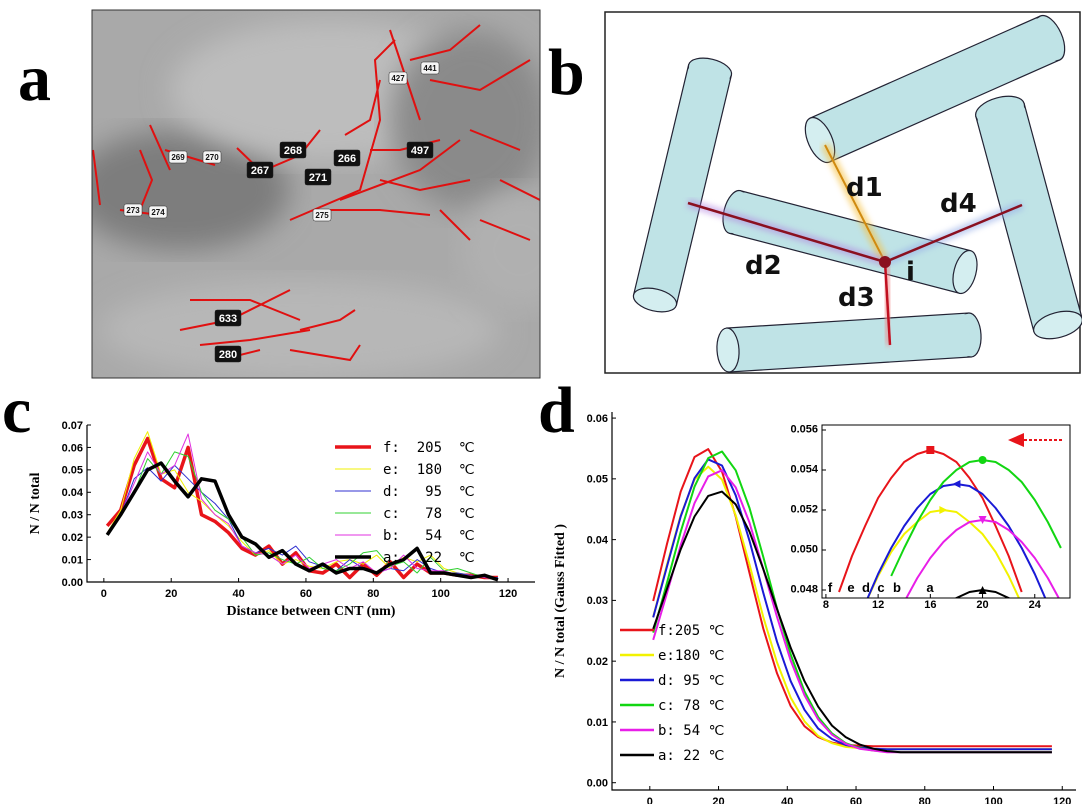  I want to click on image-label: 274, so click(158, 212).